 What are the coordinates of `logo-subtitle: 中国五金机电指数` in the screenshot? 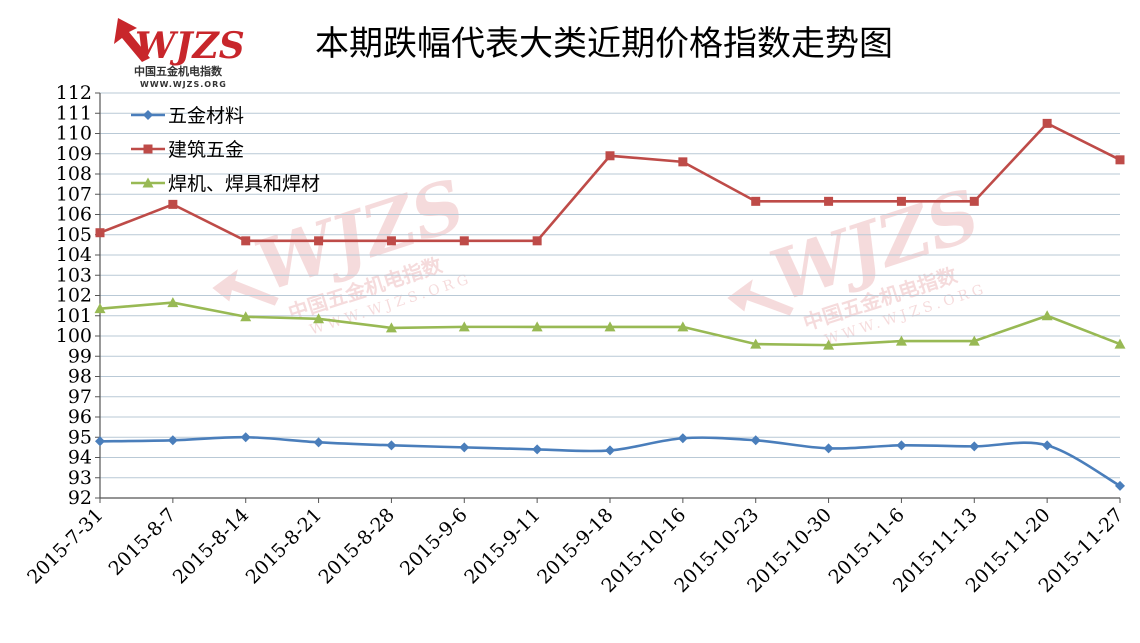 It's located at (178, 71).